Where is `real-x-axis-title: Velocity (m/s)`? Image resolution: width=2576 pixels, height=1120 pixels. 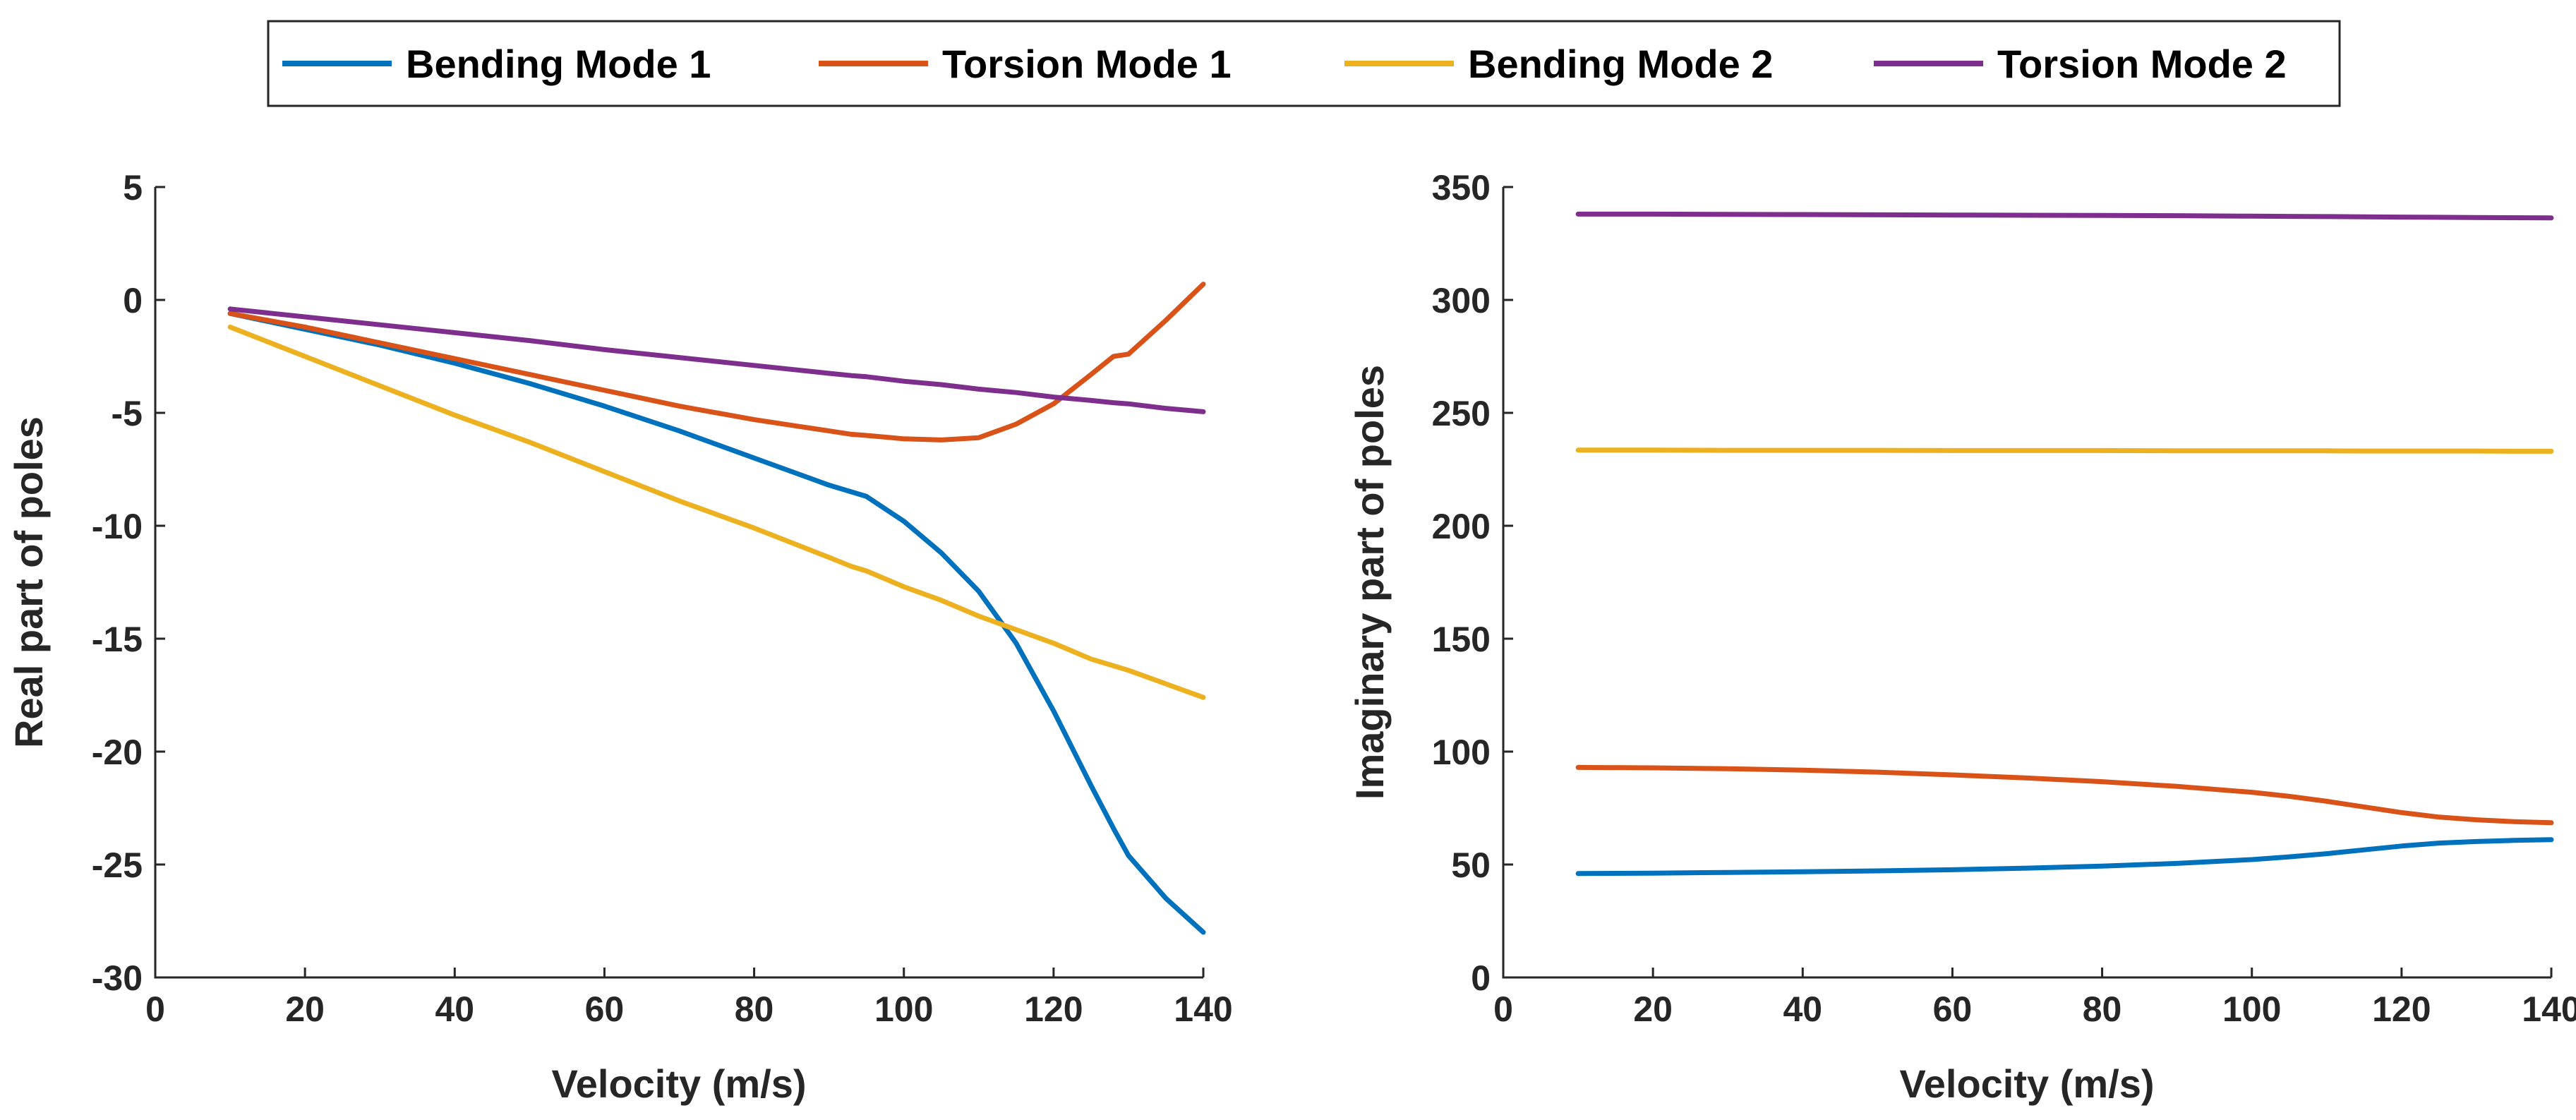
real-x-axis-title: Velocity (m/s) is located at coordinates (678, 1083).